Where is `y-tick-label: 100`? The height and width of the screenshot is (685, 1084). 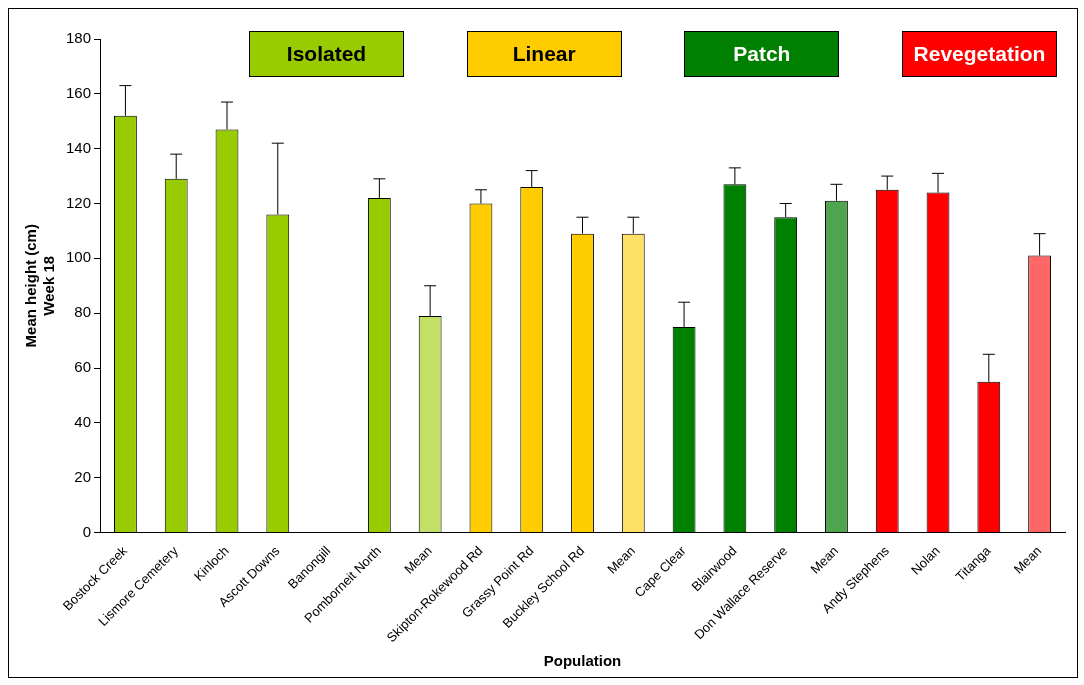 y-tick-label: 100 is located at coordinates (79, 257).